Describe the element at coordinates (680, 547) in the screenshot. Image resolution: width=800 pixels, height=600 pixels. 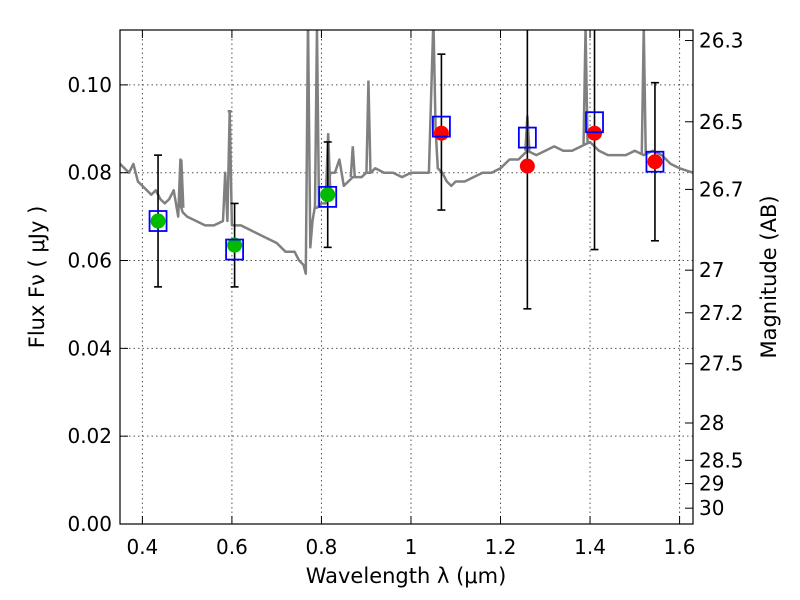
I see `x-tick-label: 1.6` at that location.